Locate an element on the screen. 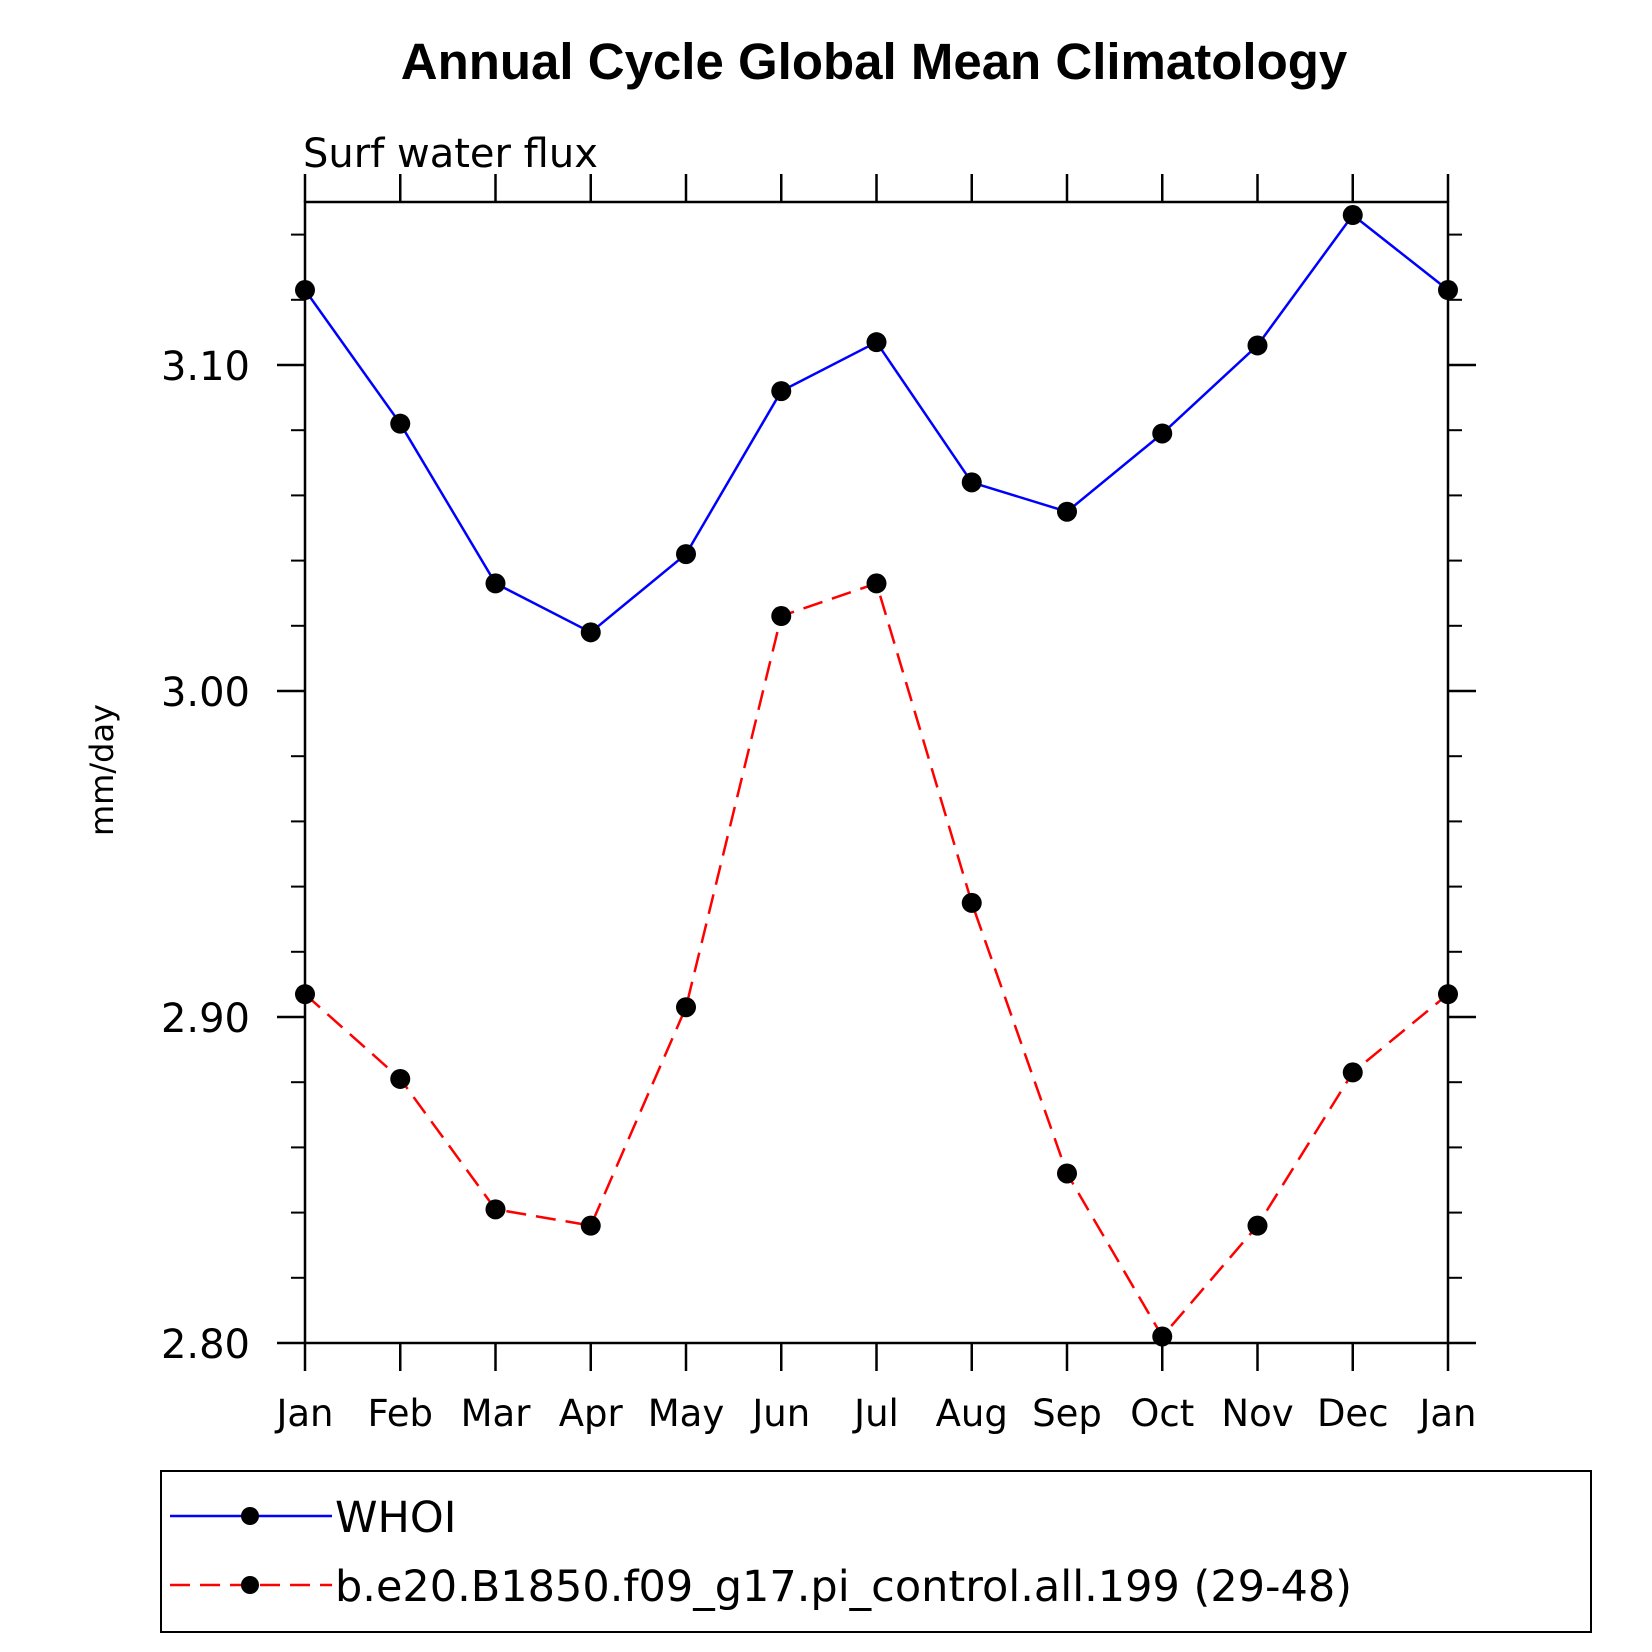 This screenshot has width=1652, height=1652. y-tick-label: 3.00 is located at coordinates (205, 693).